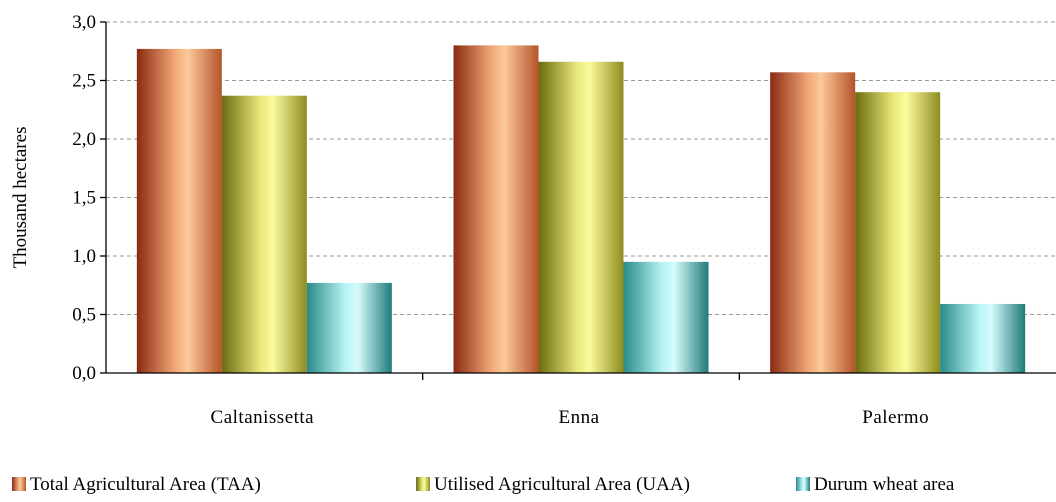 This screenshot has height=502, width=1056. Describe the element at coordinates (84, 22) in the screenshot. I see `y-tick-label: 3,0` at that location.